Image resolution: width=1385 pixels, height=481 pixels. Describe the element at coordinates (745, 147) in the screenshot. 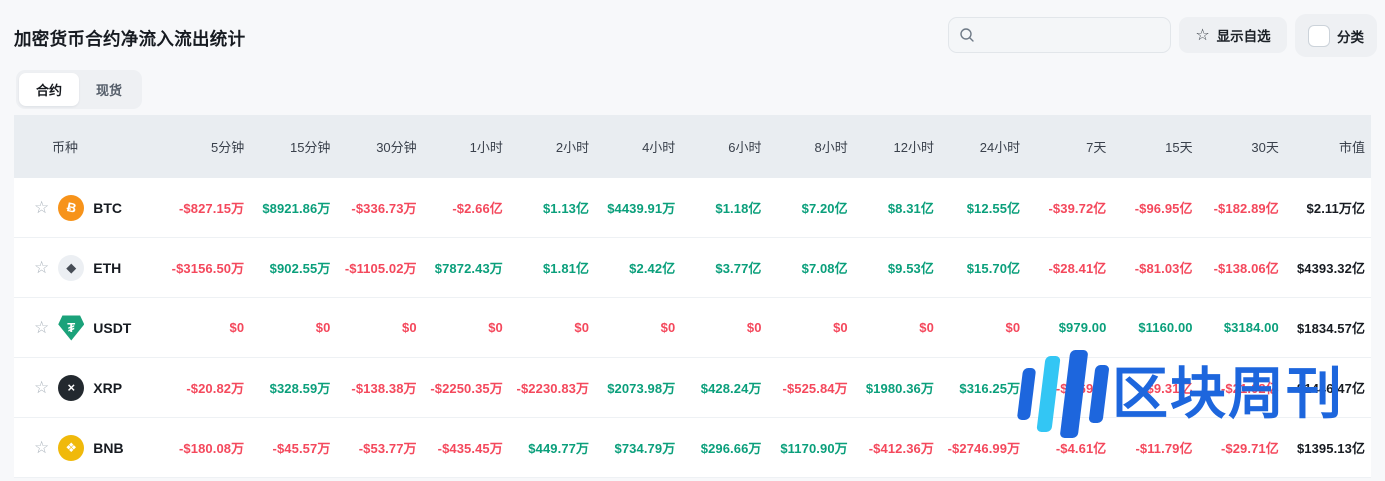

I see `column-header-7: 6小时` at that location.